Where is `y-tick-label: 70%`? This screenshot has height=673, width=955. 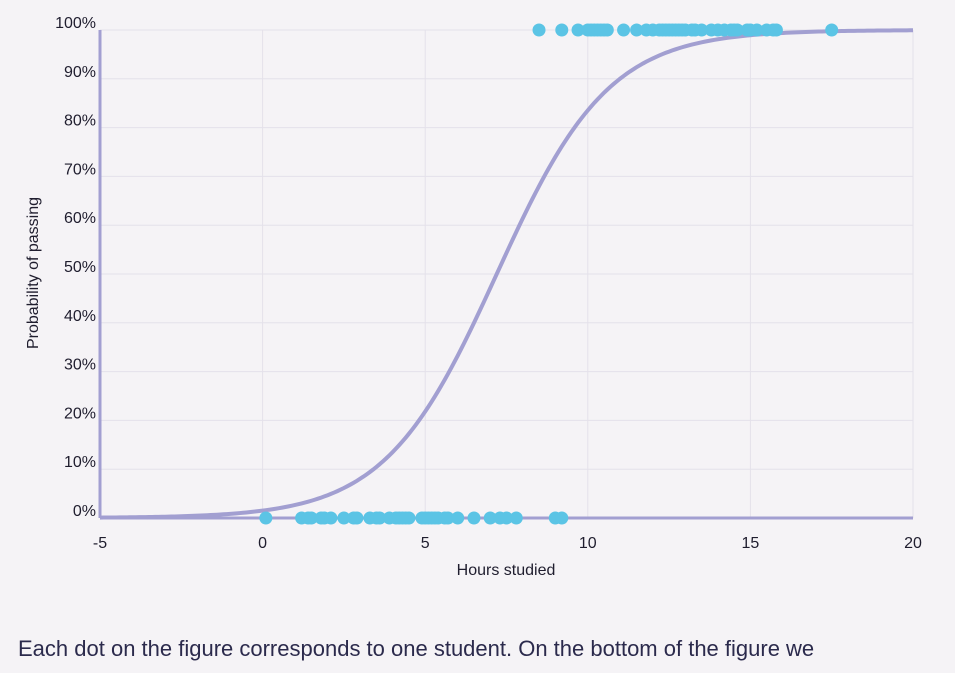 y-tick-label: 70% is located at coordinates (80, 169).